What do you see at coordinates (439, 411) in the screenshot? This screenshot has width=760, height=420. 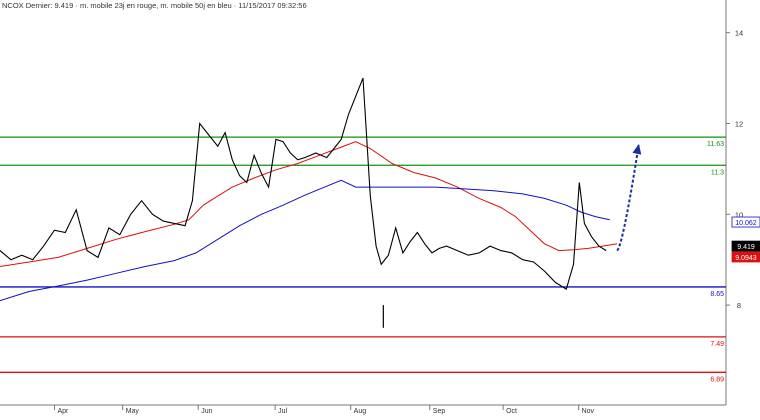 I see `x-tick-label-5: Sep` at bounding box center [439, 411].